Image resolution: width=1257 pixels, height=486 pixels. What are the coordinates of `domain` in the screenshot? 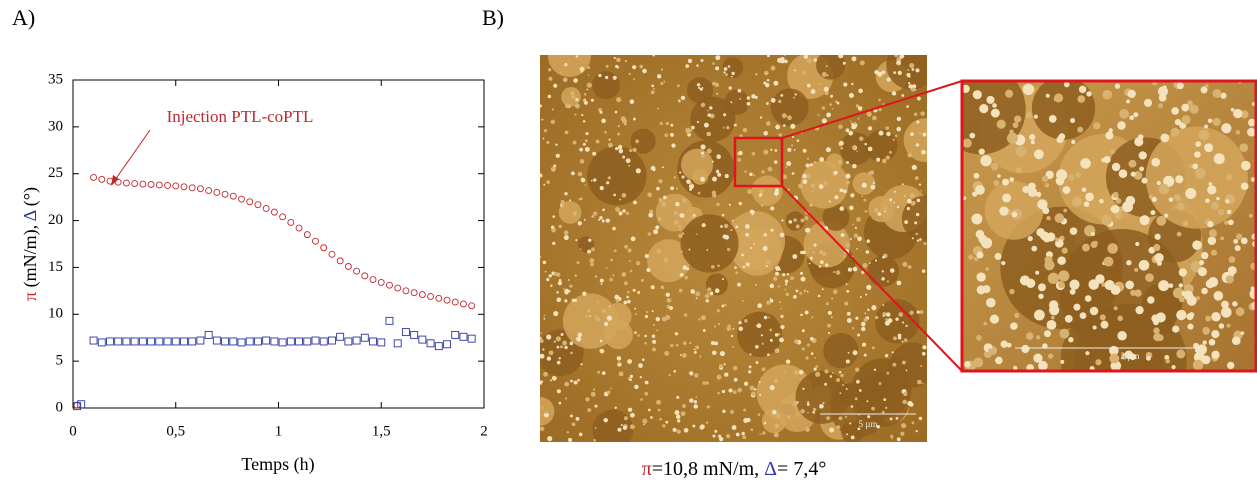 It's located at (733, 68).